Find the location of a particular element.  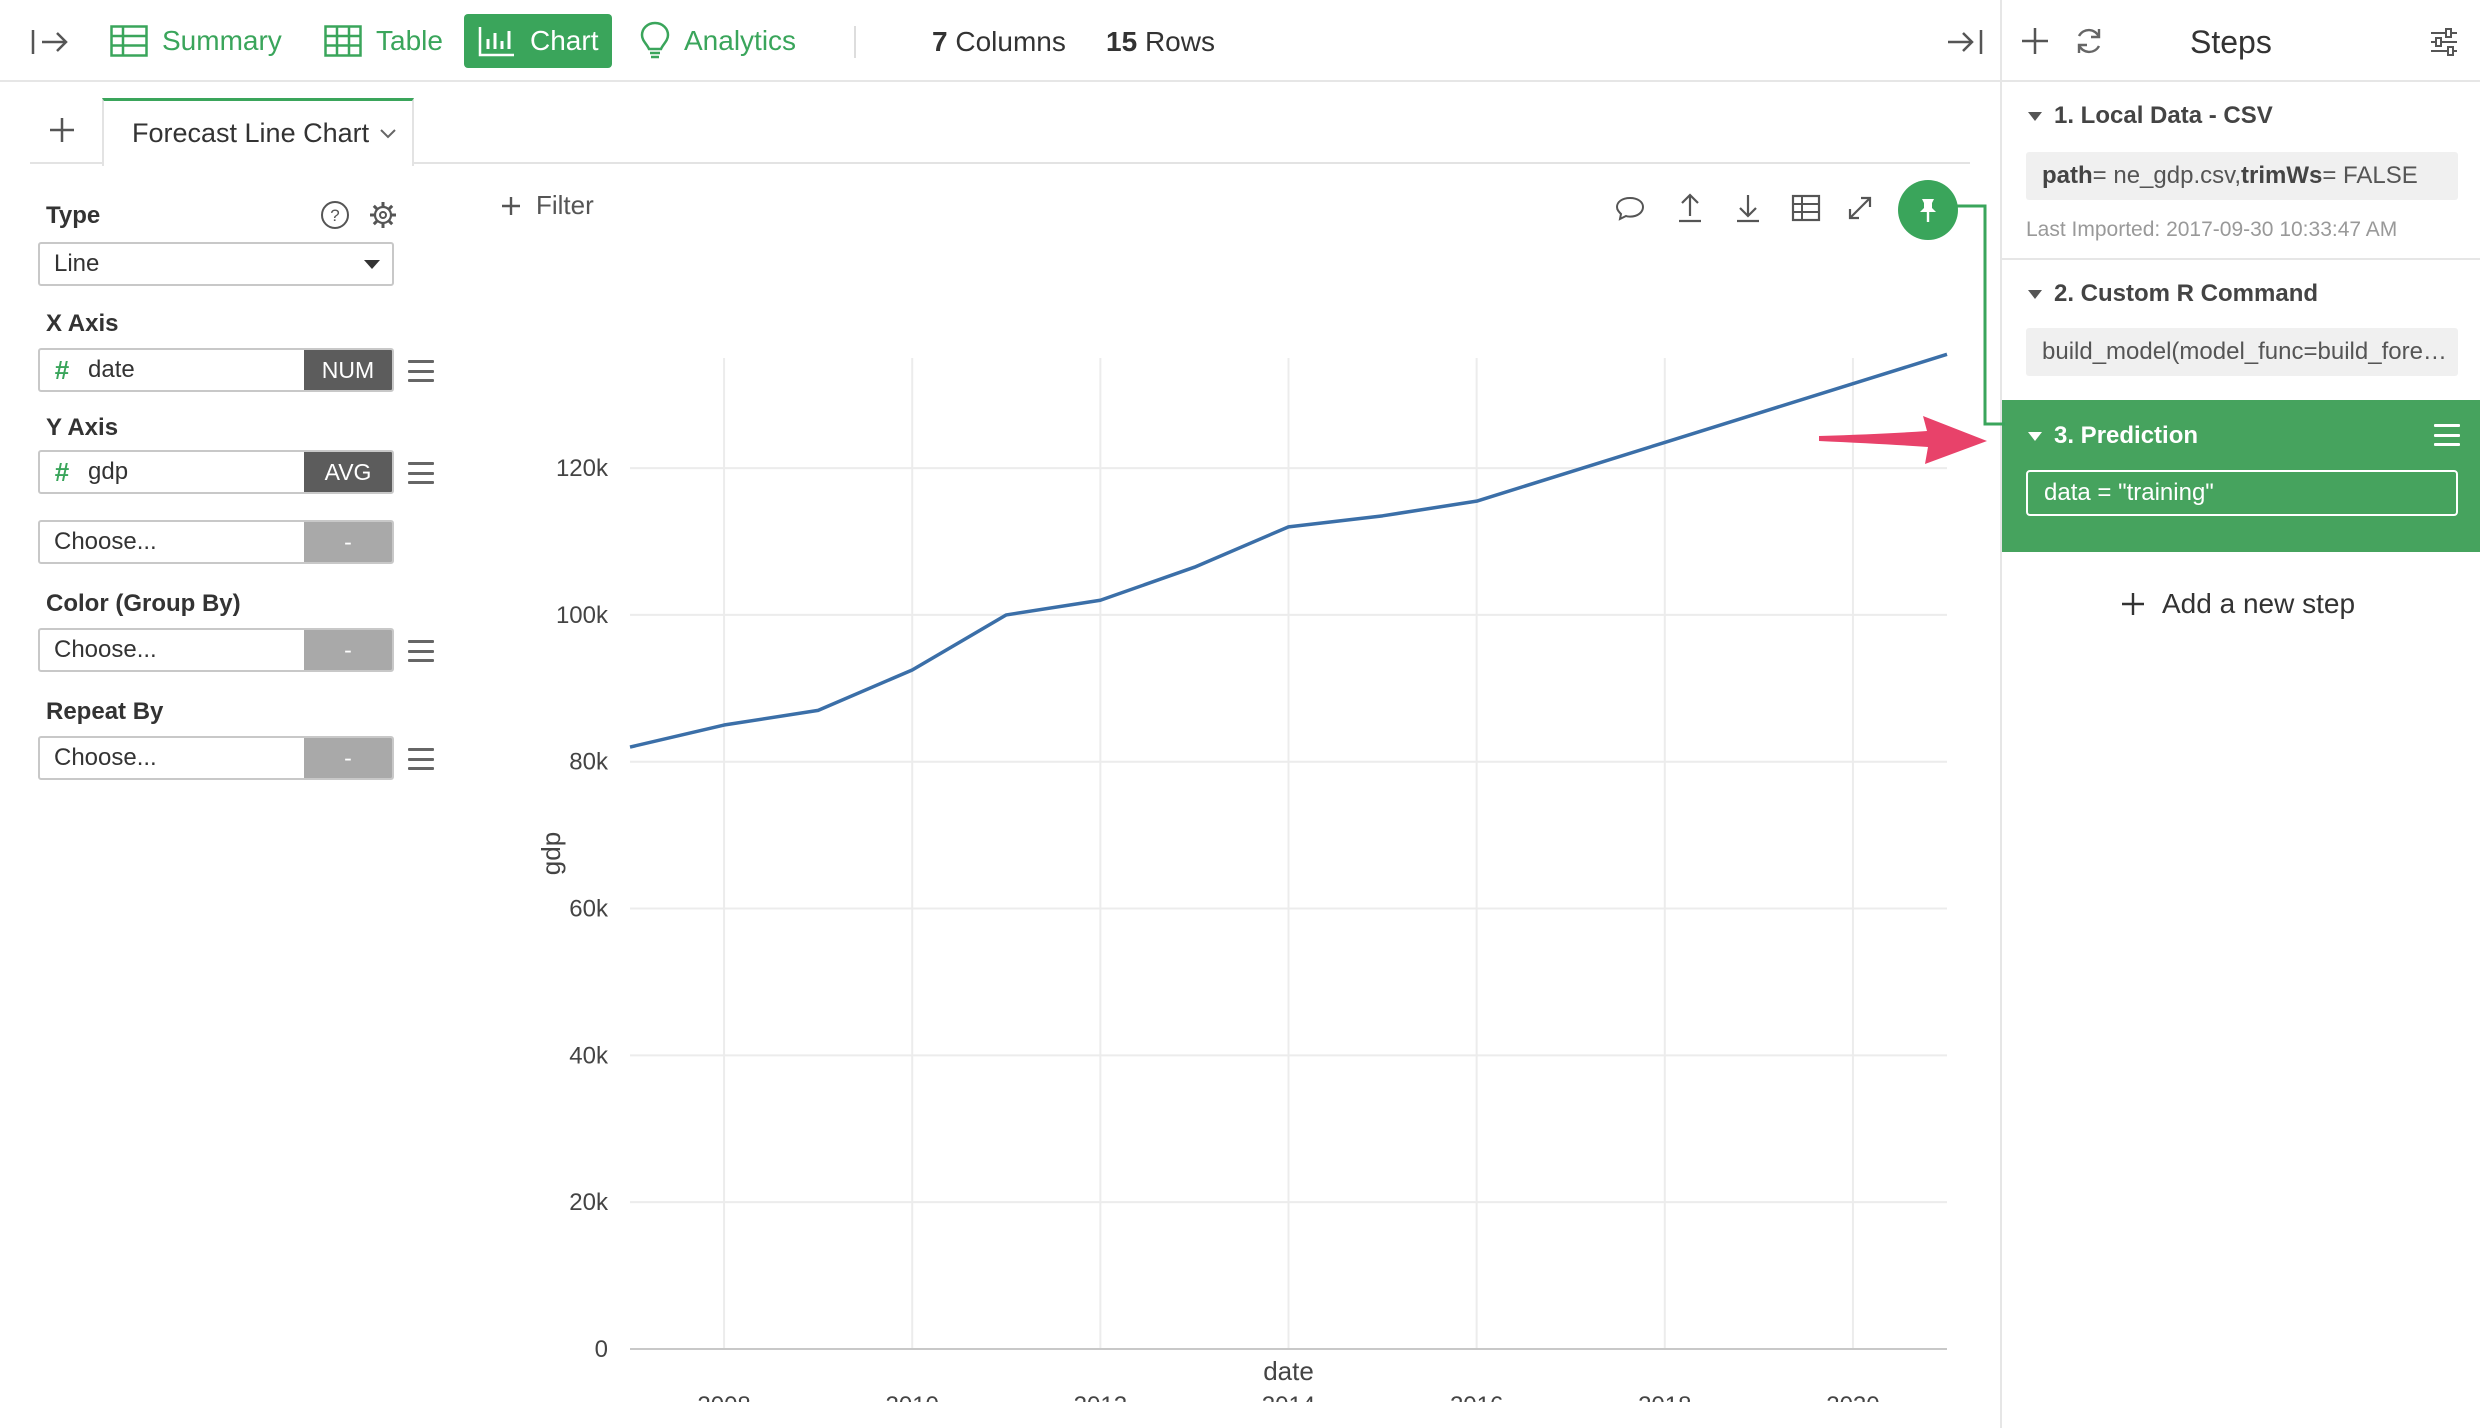

collapse-right-icon is located at coordinates (1964, 42).